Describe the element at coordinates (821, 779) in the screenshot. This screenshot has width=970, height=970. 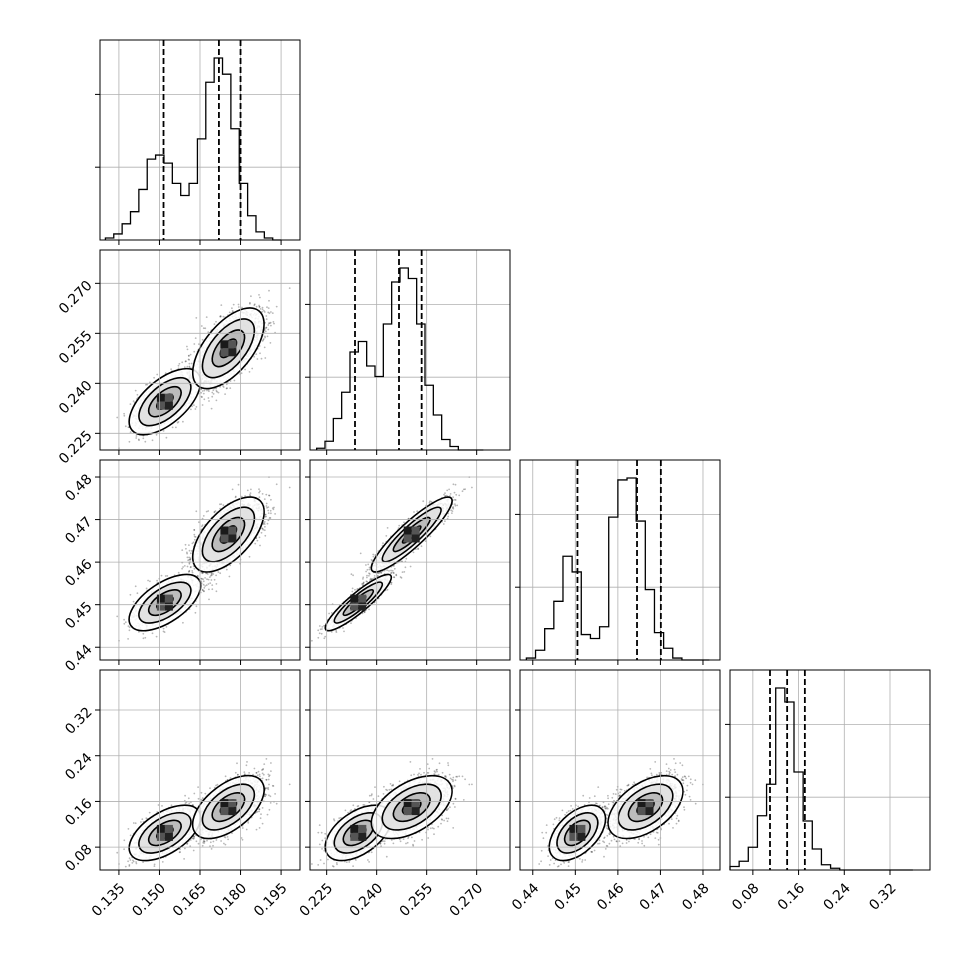
I see `histogram-step` at that location.